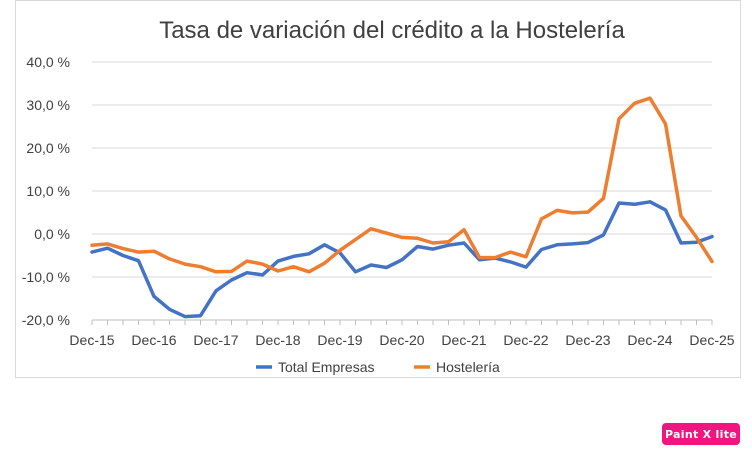 The width and height of the screenshot is (752, 455). I want to click on y-tick-label: 20,0 %, so click(48, 148).